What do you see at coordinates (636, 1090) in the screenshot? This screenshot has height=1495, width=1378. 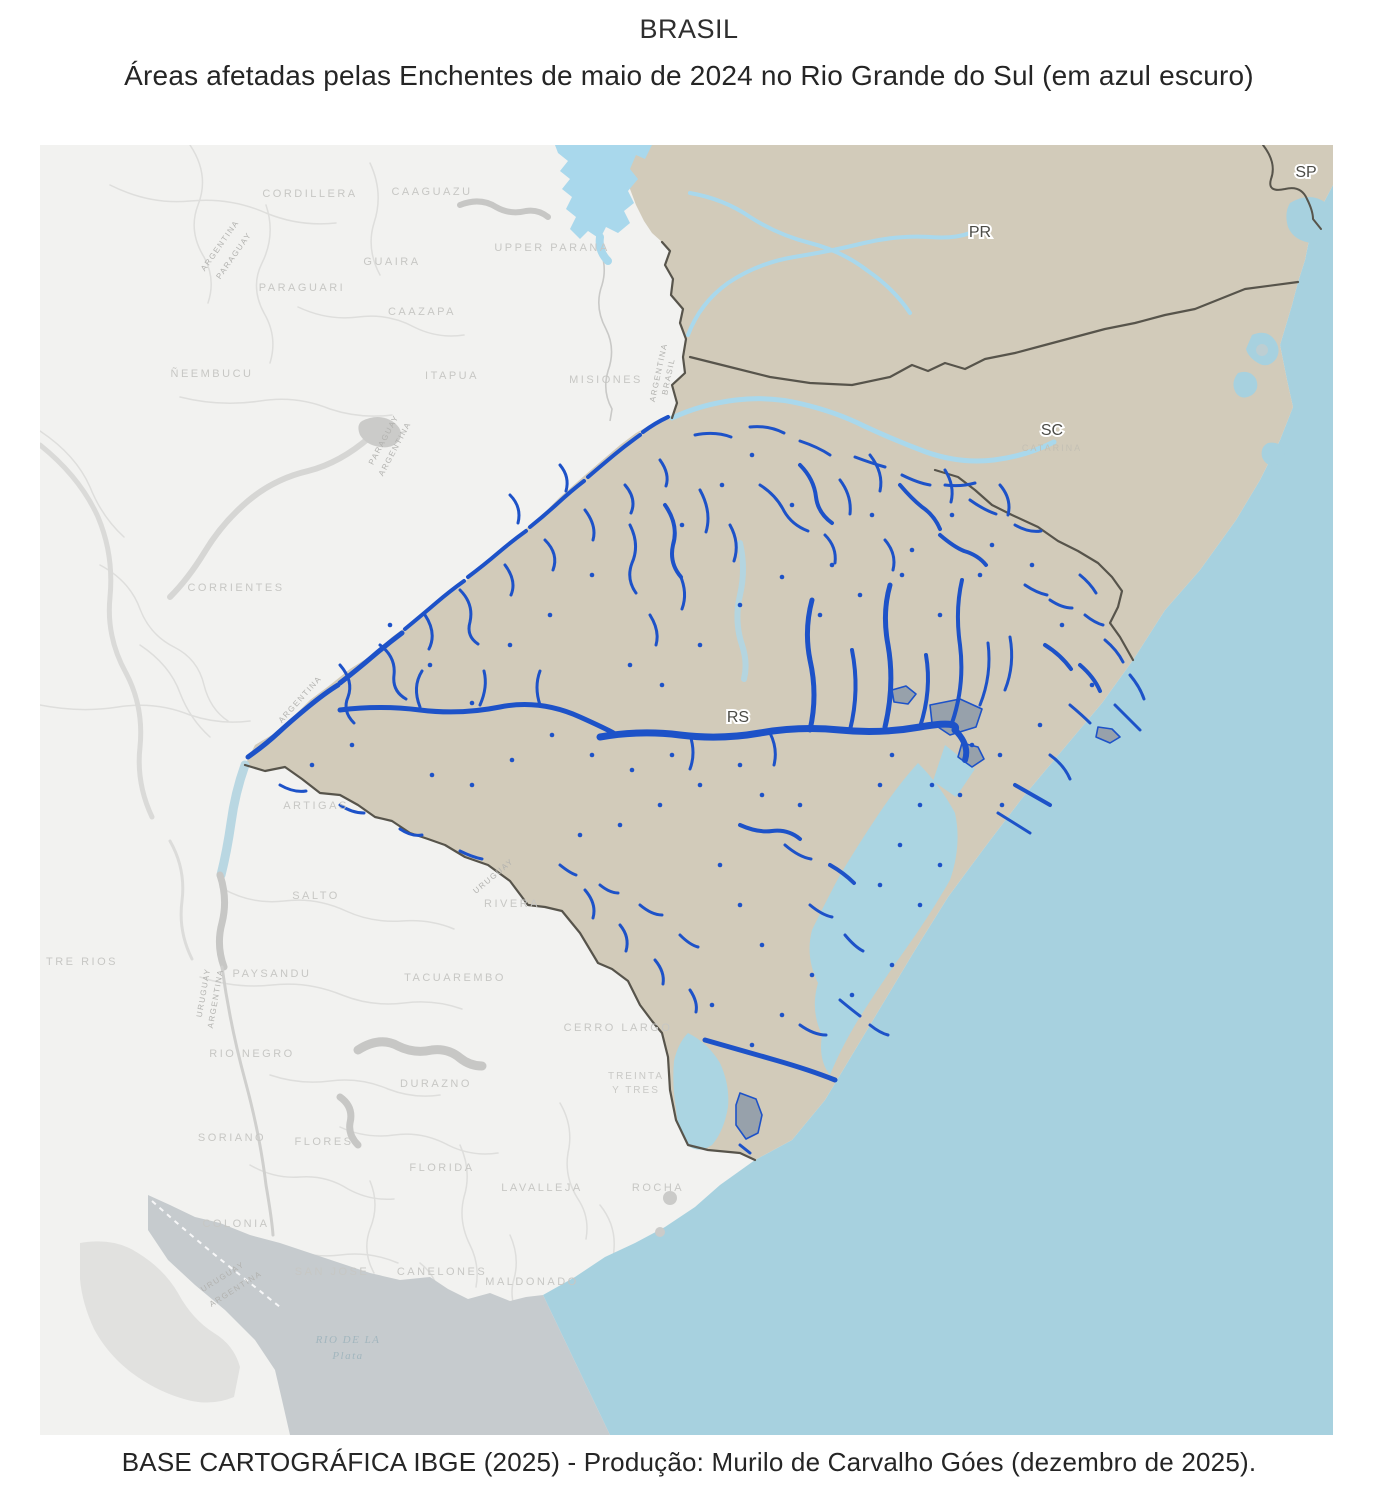 I see `map-label: Y TRES` at bounding box center [636, 1090].